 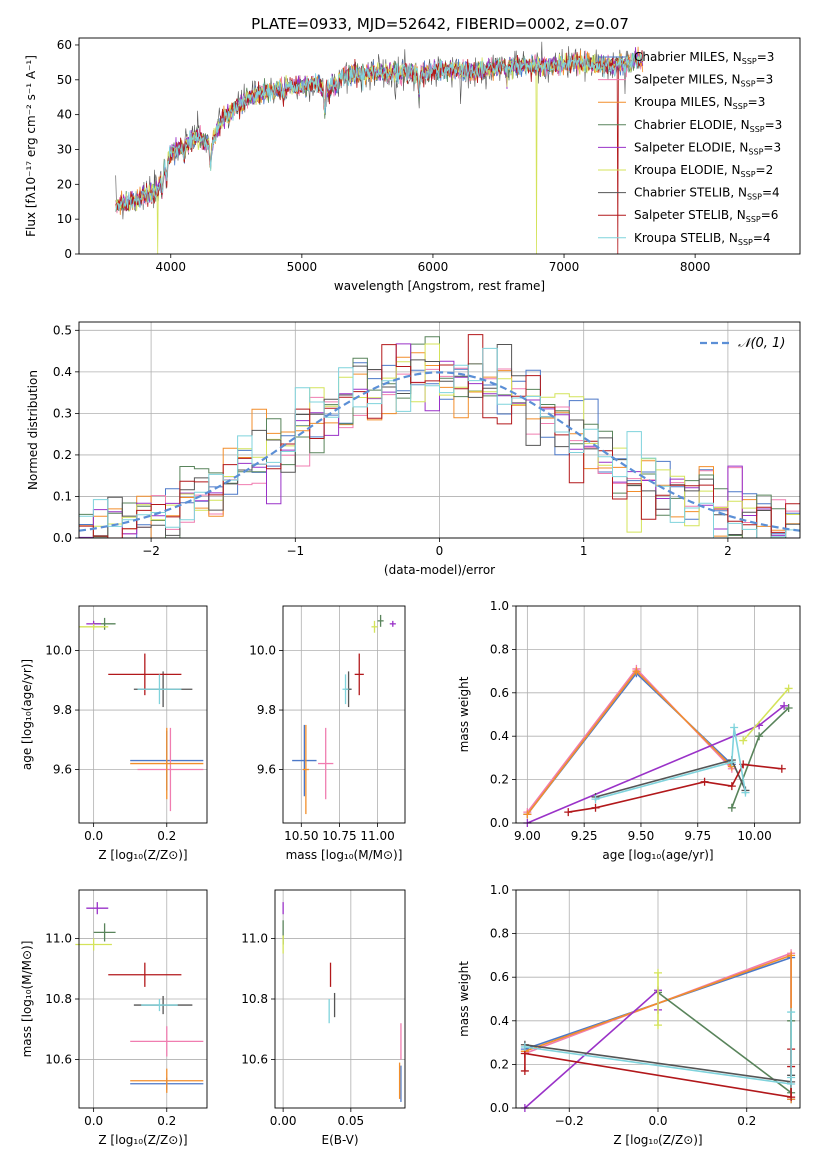 I want to click on residual-histogram, so click(x=439, y=442).